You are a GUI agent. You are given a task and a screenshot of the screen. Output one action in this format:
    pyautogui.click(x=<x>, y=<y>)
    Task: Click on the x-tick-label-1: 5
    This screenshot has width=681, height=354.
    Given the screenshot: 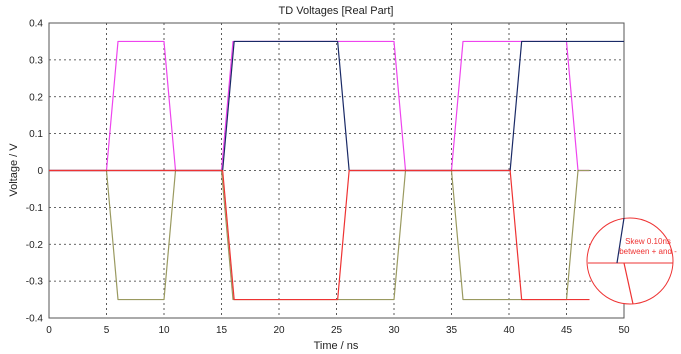 What is the action you would take?
    pyautogui.click(x=107, y=330)
    